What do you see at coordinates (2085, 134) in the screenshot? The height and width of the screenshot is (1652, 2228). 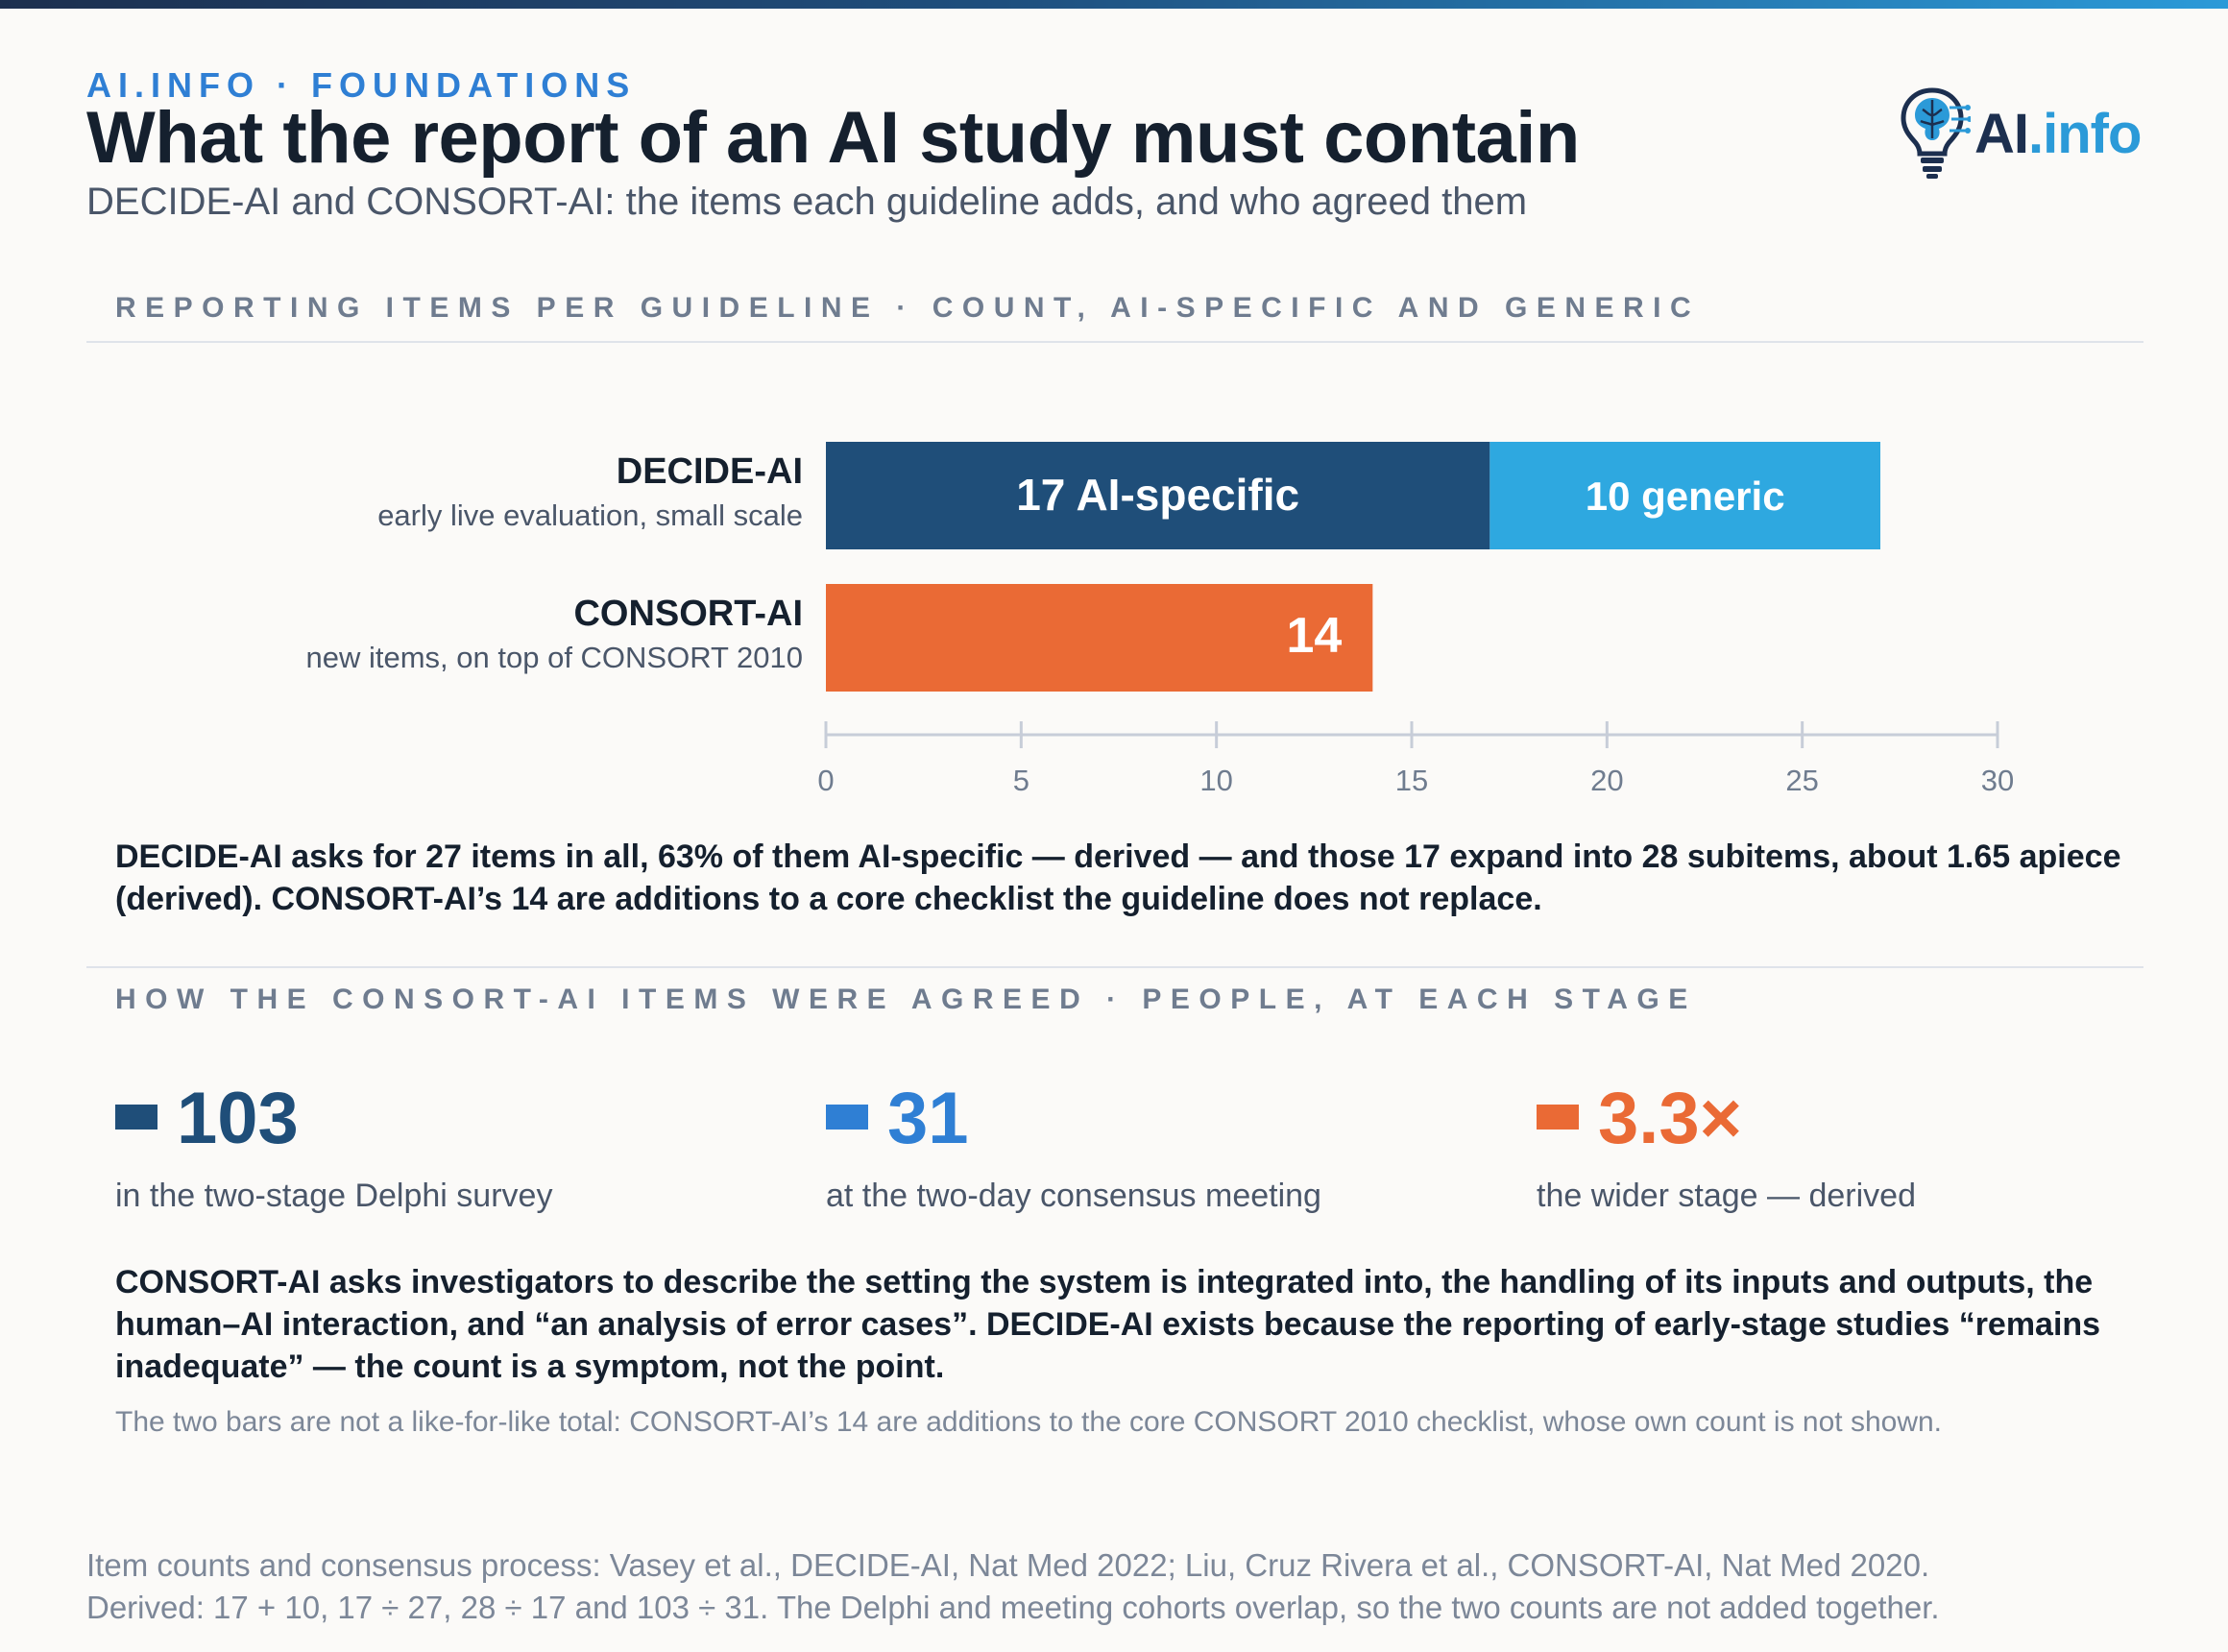 I see `logo-wordmark-dot: .info` at bounding box center [2085, 134].